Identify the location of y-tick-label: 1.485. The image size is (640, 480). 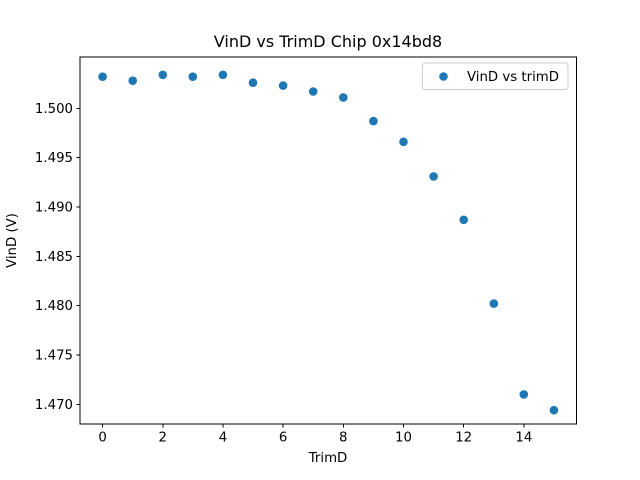
(54, 257).